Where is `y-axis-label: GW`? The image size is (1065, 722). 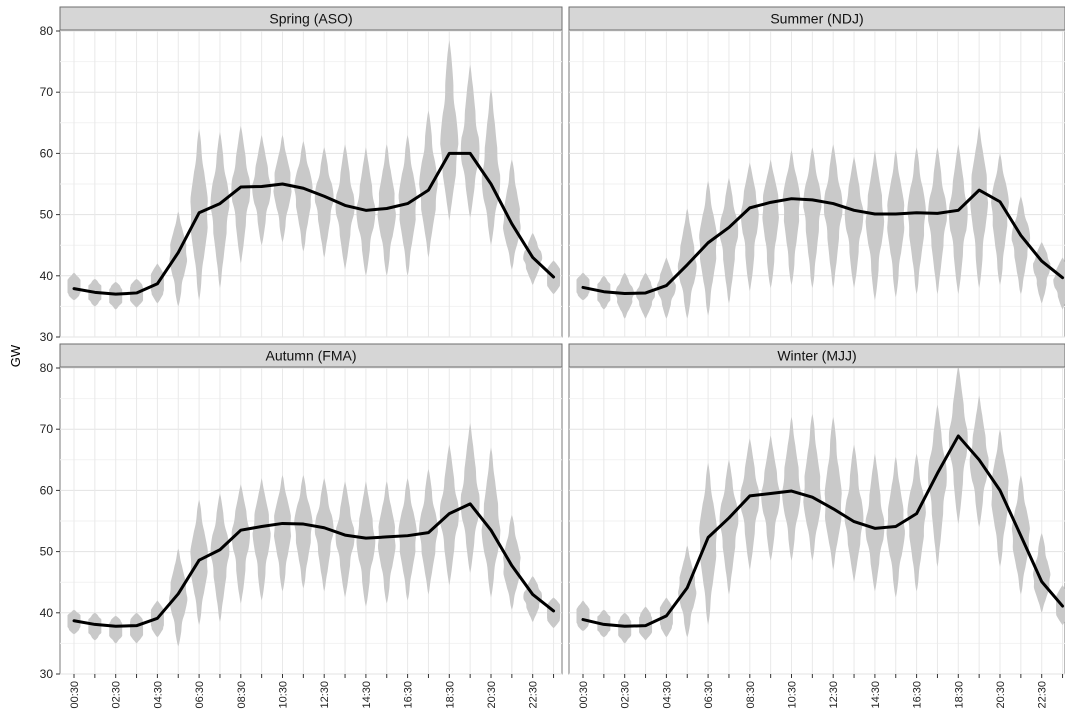 y-axis-label: GW is located at coordinates (15, 355).